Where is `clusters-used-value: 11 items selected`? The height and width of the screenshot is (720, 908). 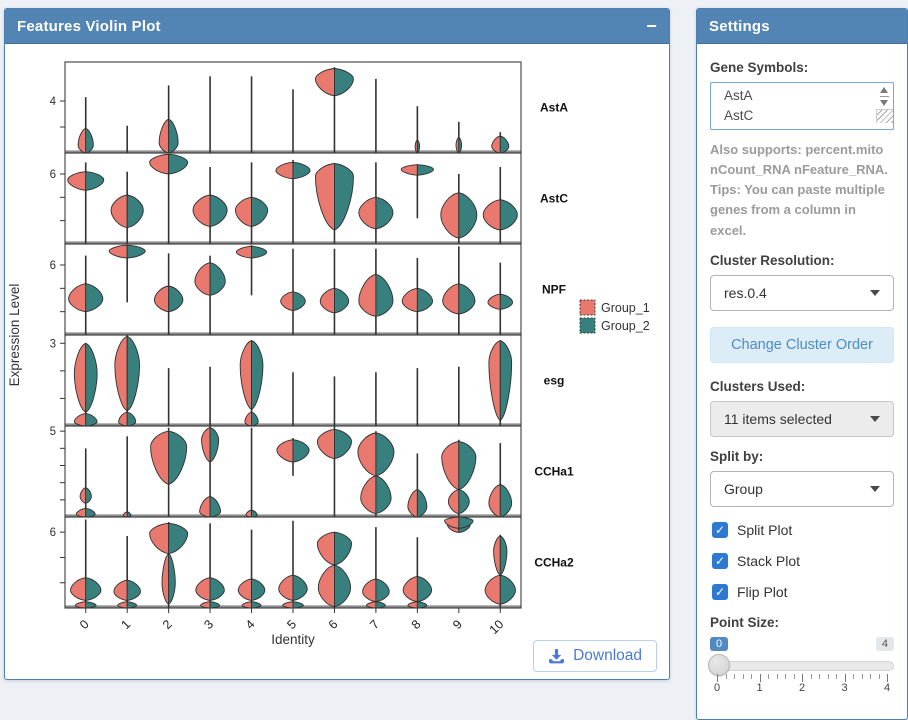
clusters-used-value: 11 items selected is located at coordinates (778, 418).